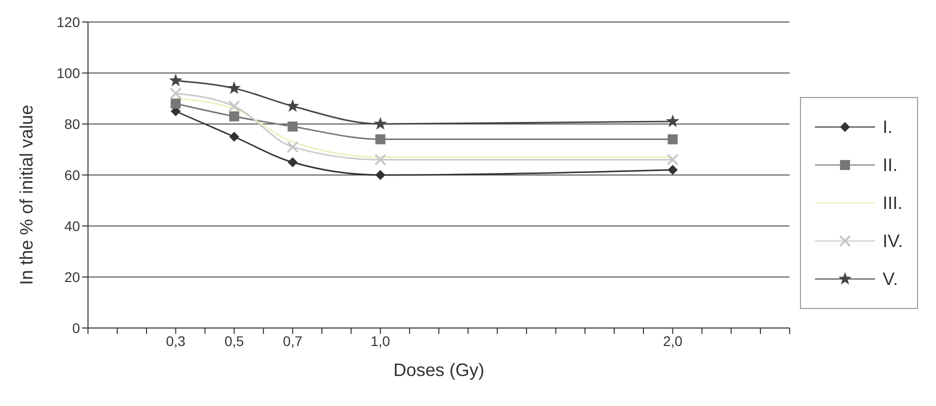 Image resolution: width=936 pixels, height=406 pixels. I want to click on legend-label: V., so click(890, 279).